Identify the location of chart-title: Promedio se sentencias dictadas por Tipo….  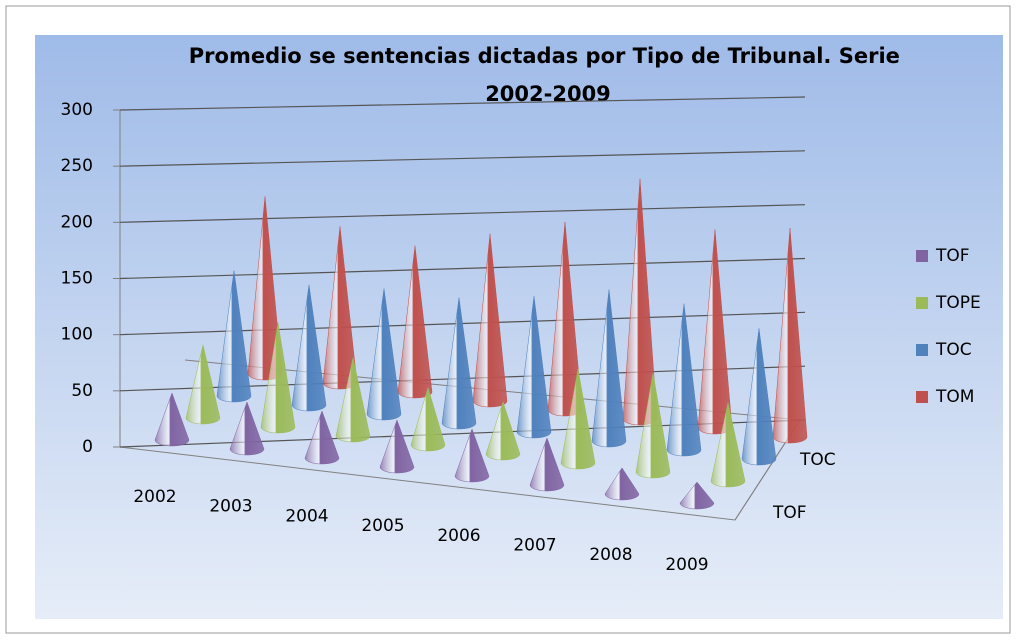
(548, 75).